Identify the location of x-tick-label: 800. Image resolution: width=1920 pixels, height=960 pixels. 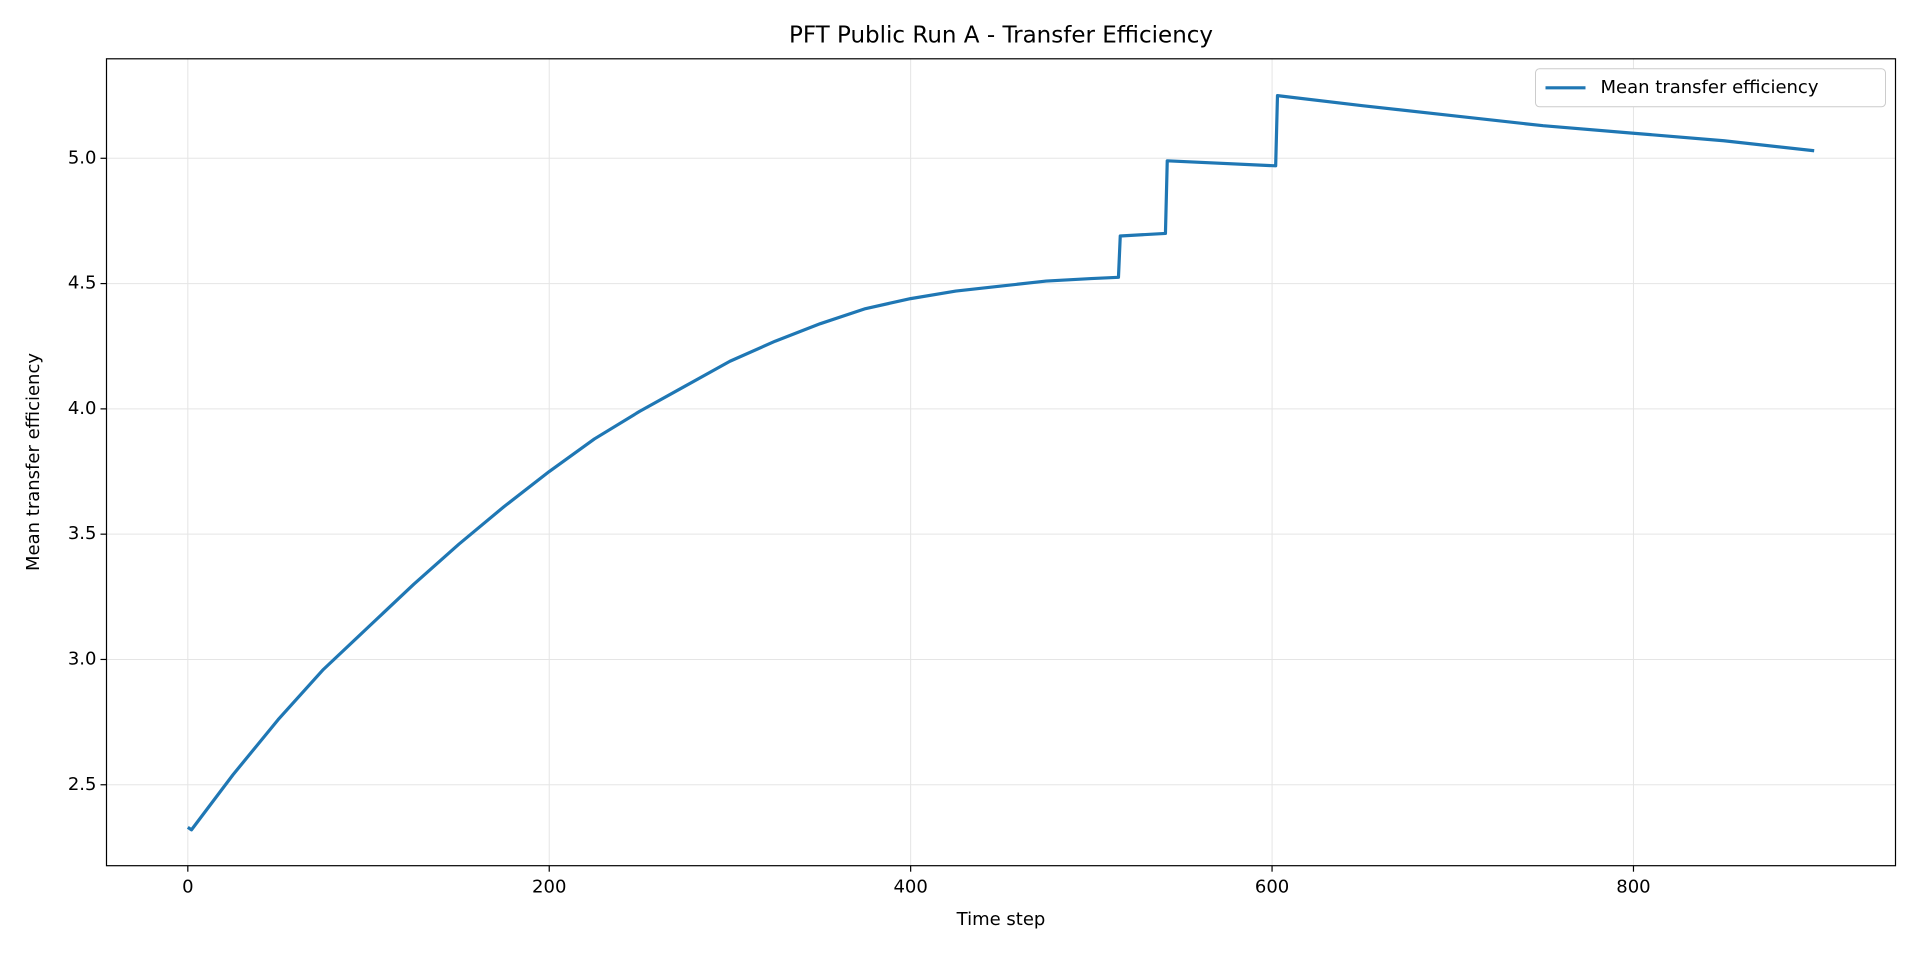
(1633, 887).